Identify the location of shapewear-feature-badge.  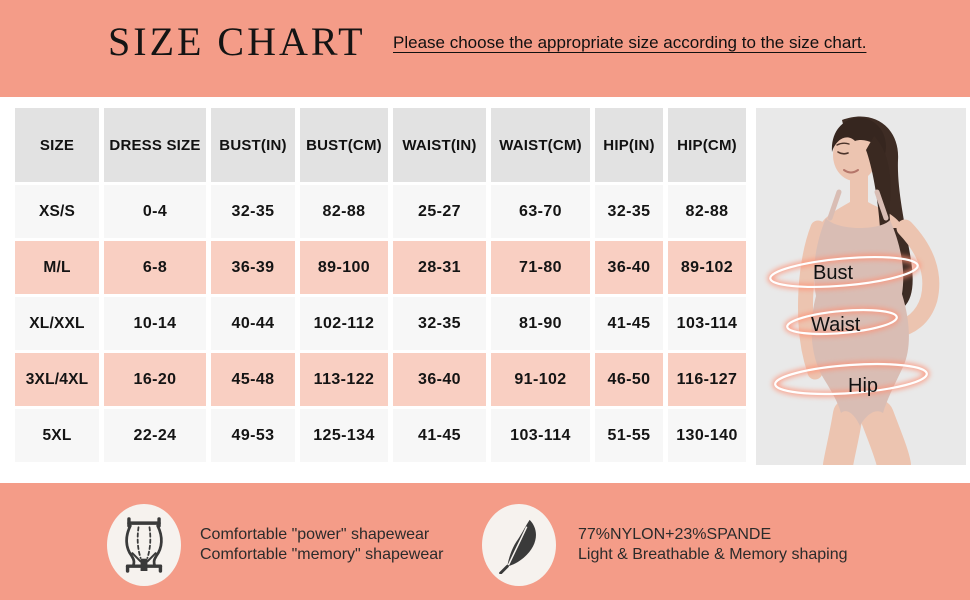
(144, 545).